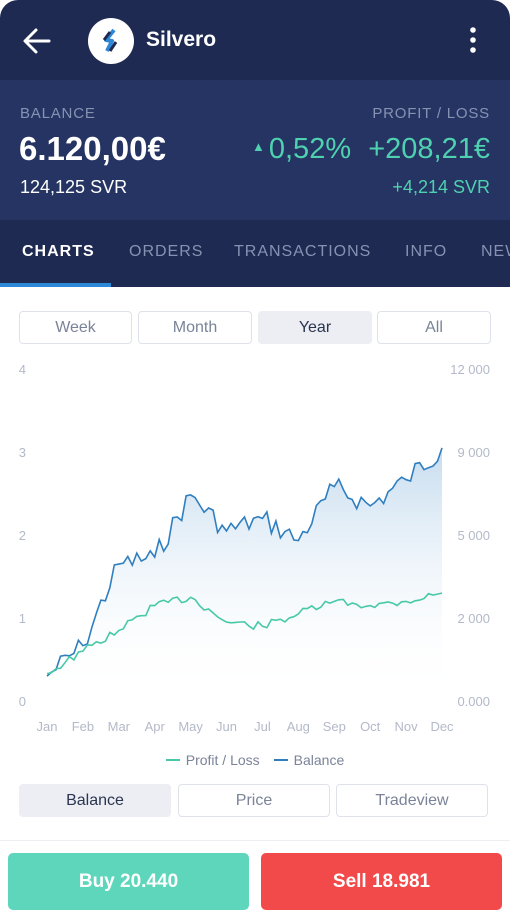 The width and height of the screenshot is (510, 922). What do you see at coordinates (334, 726) in the screenshot?
I see `x-tick-label: Sep` at bounding box center [334, 726].